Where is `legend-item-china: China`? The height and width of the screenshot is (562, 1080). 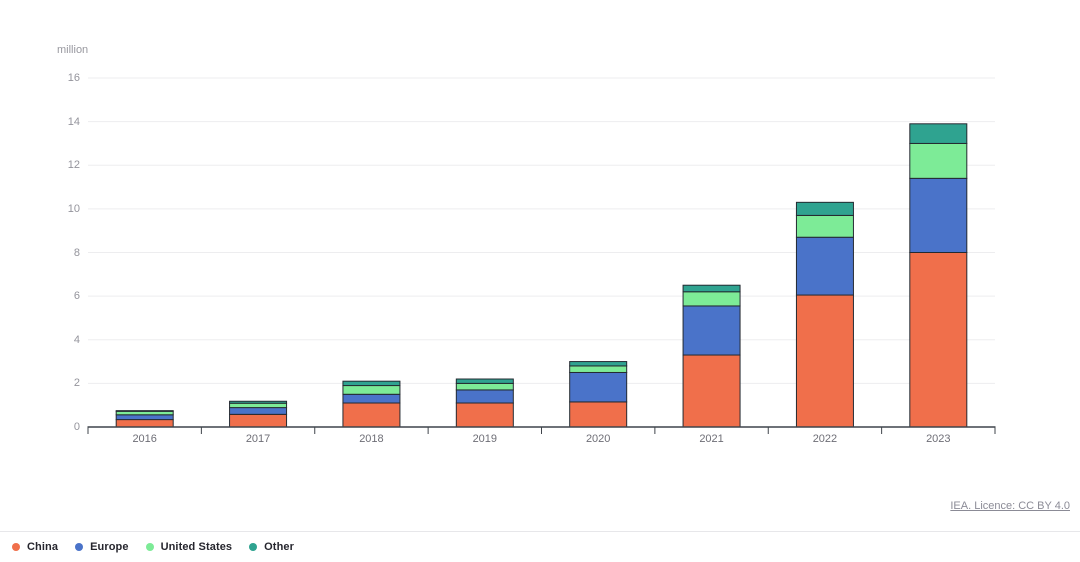 legend-item-china: China is located at coordinates (35, 547).